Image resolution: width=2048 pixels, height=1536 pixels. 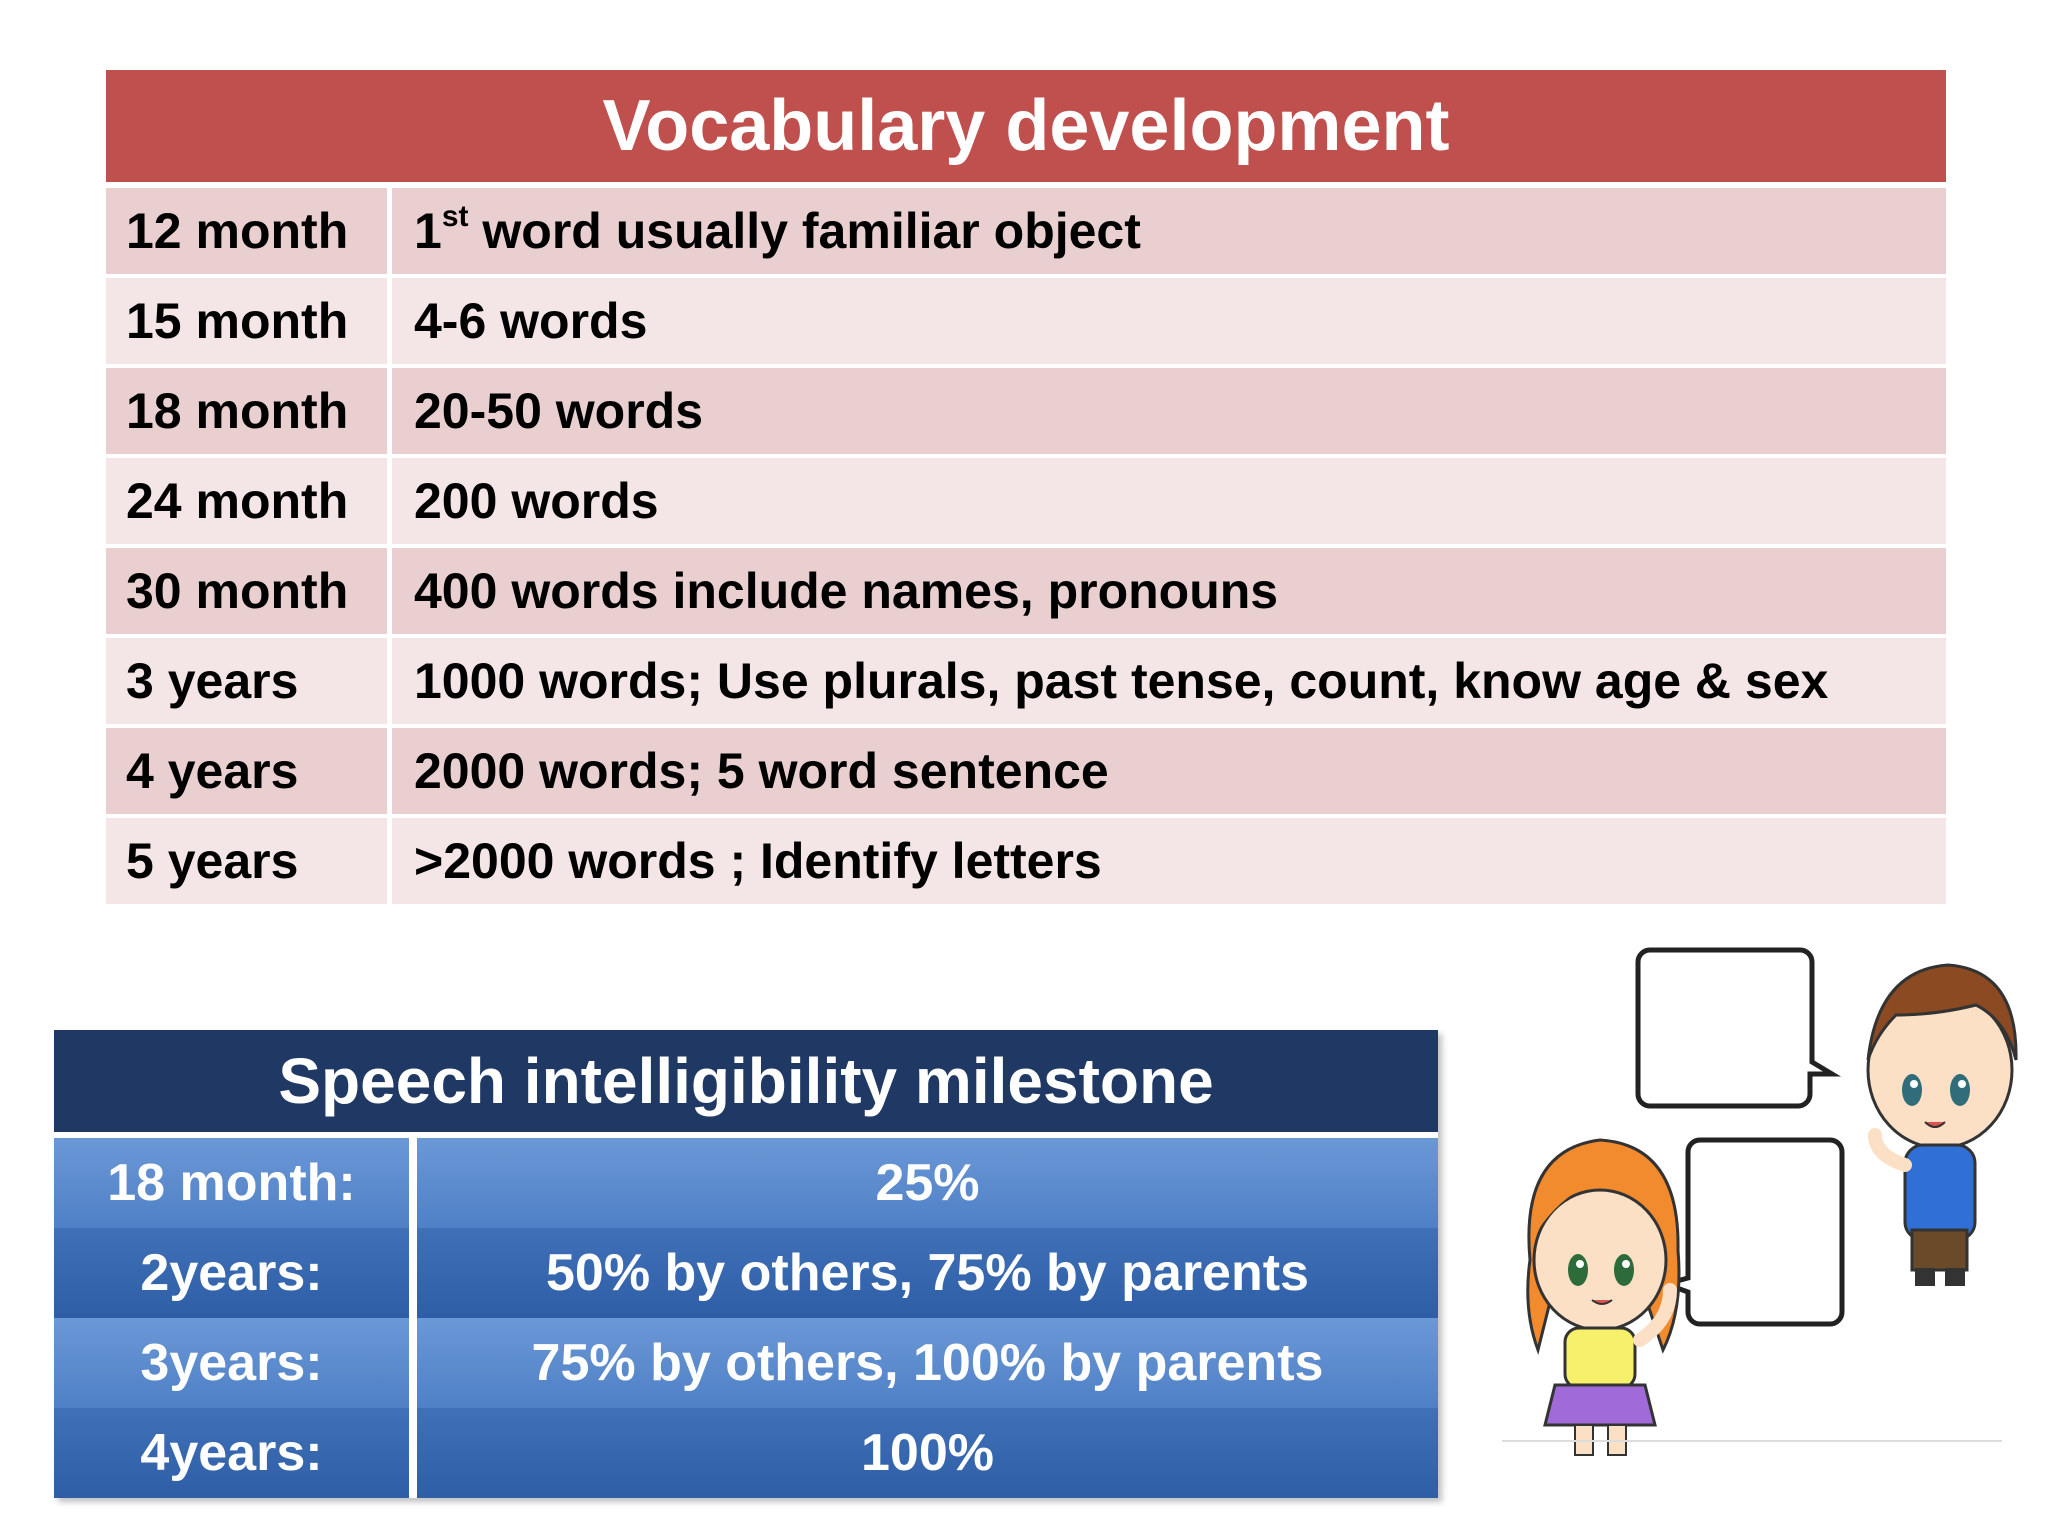 I want to click on table-row: 5 years >2000 words ; Identify letters, so click(x=1026, y=863).